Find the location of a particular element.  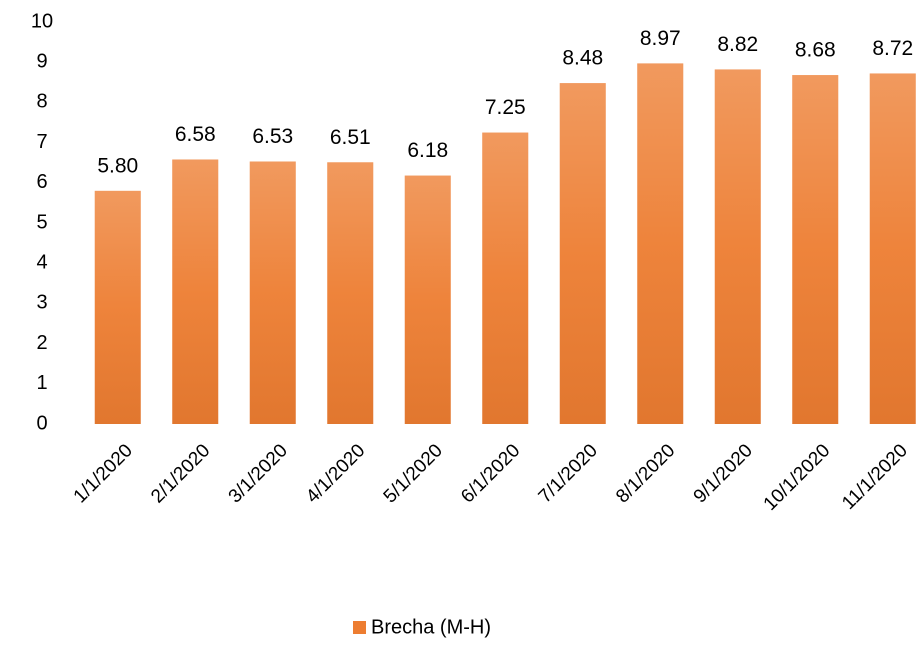

y-tick-label: 1 is located at coordinates (41, 383).